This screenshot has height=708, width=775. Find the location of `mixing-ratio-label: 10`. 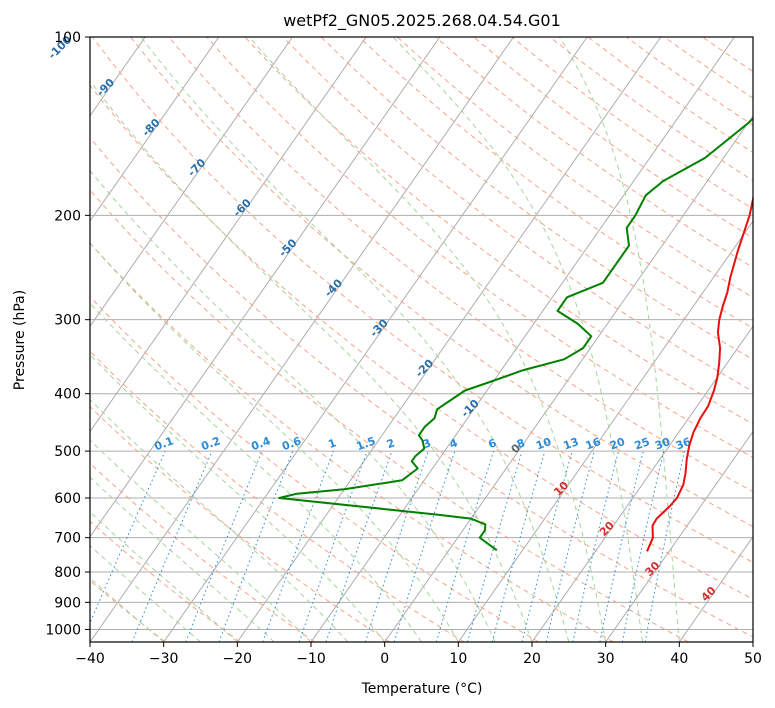

mixing-ratio-label: 10 is located at coordinates (543, 444).